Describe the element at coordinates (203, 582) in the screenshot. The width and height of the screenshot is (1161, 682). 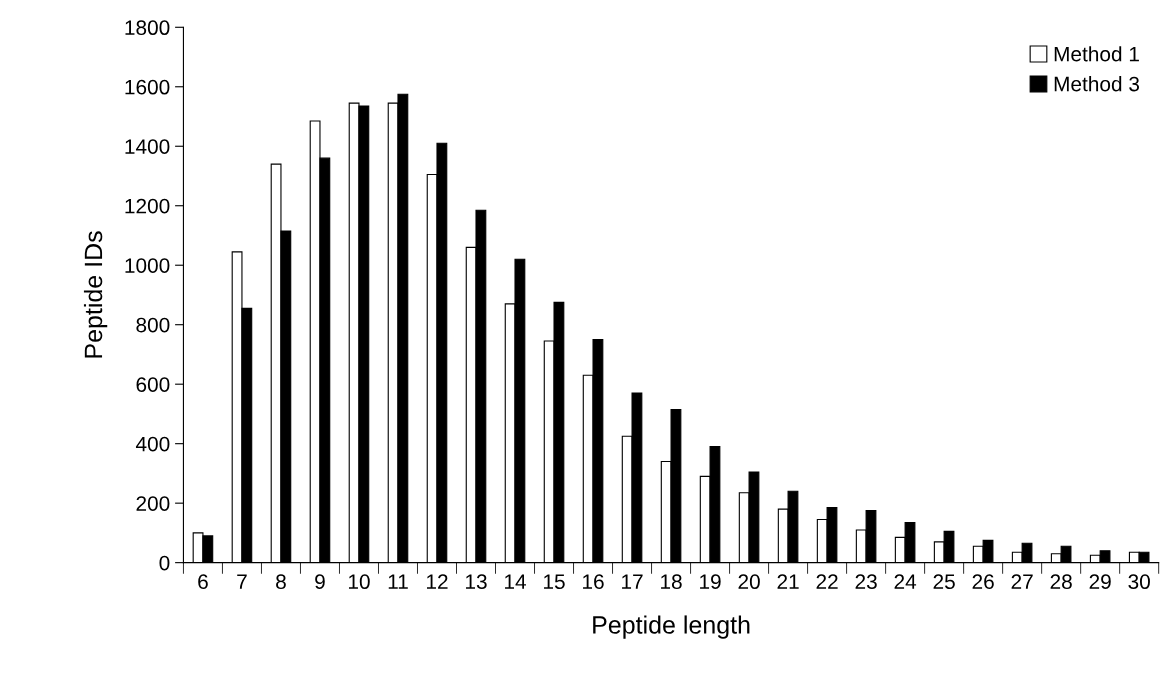
I see `x-tick-label: 6` at that location.